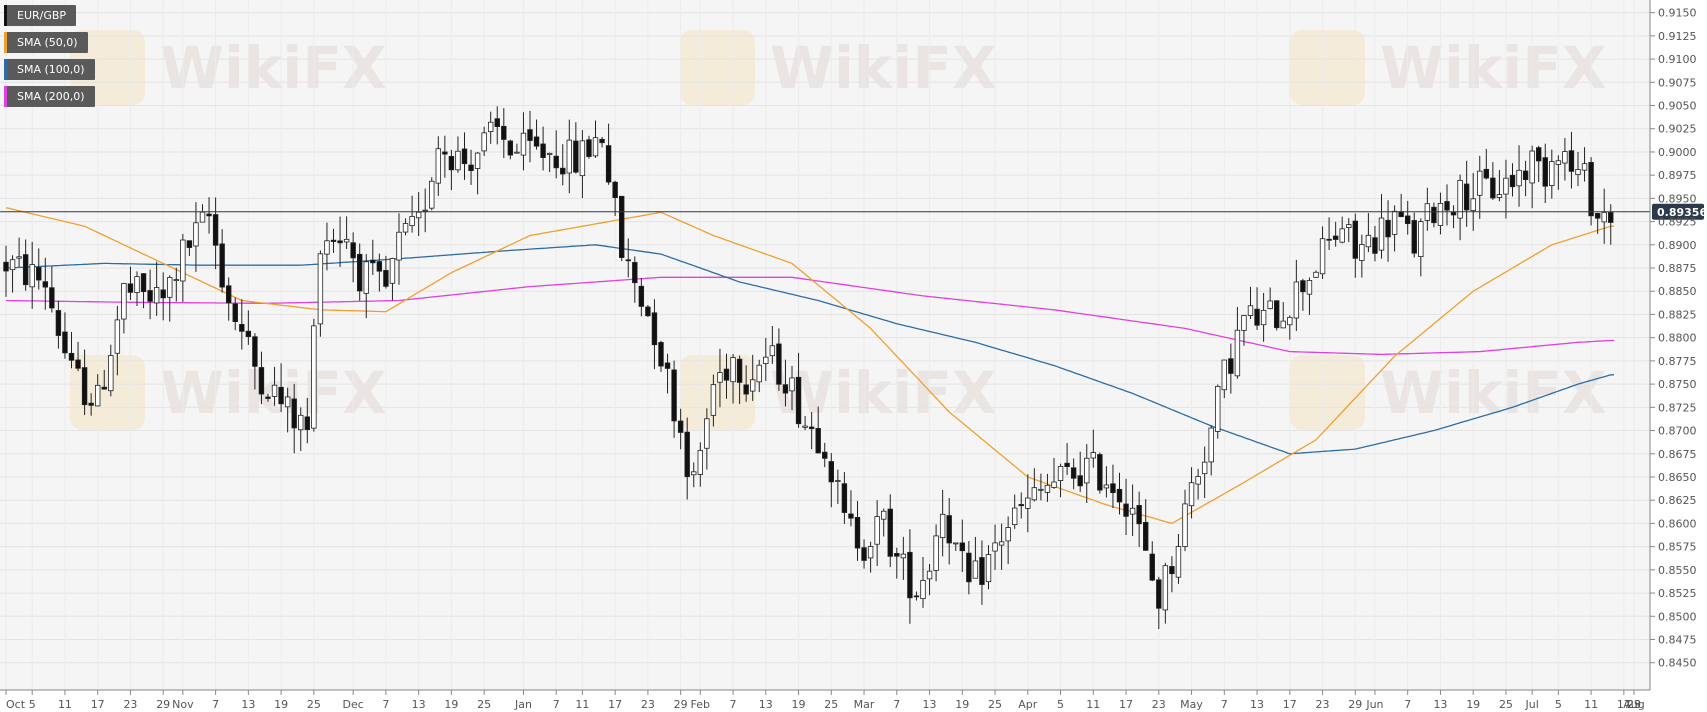 This screenshot has width=1707, height=712. Describe the element at coordinates (1677, 663) in the screenshot. I see `y-tick-label: 0.8450` at that location.